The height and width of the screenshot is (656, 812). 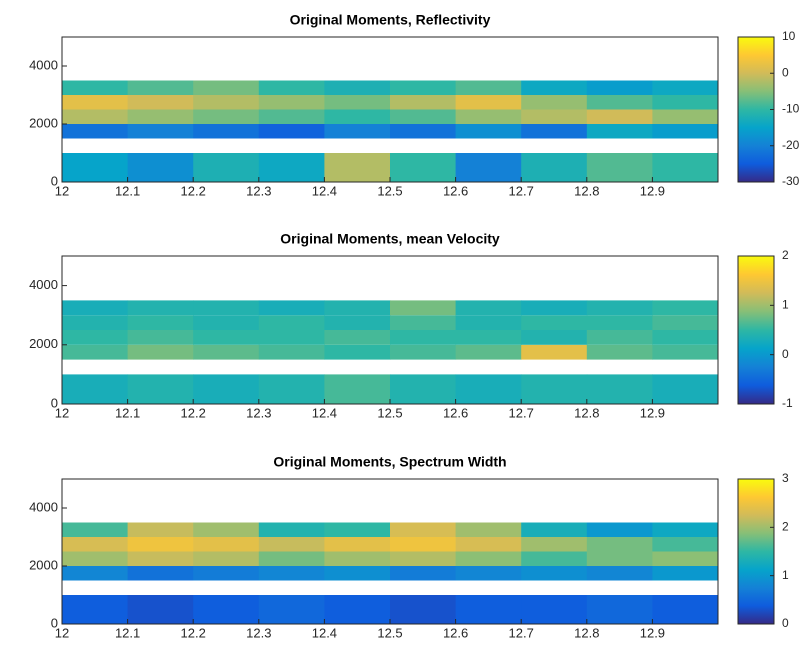 What do you see at coordinates (791, 181) in the screenshot?
I see `colorbar-tick-label: -30` at bounding box center [791, 181].